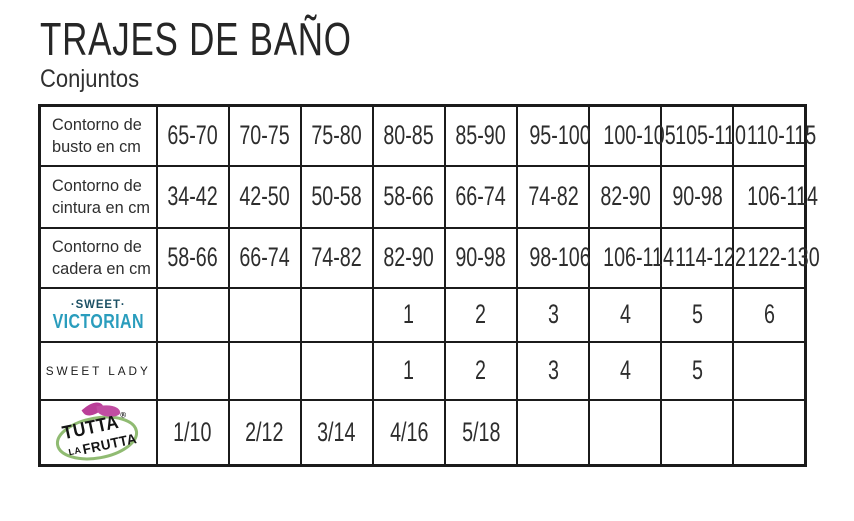 This screenshot has height=521, width=854. I want to click on cell-value: 114-122, so click(711, 257).